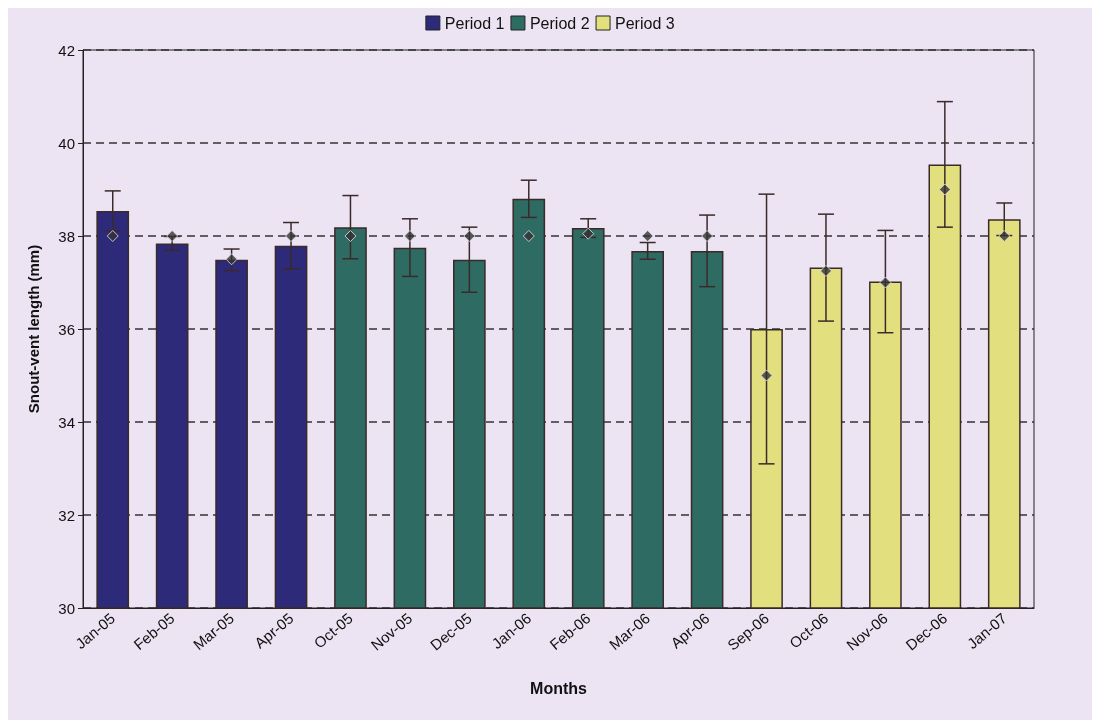 The height and width of the screenshot is (728, 1100). What do you see at coordinates (66, 329) in the screenshot?
I see `y-tick-label: 36` at bounding box center [66, 329].